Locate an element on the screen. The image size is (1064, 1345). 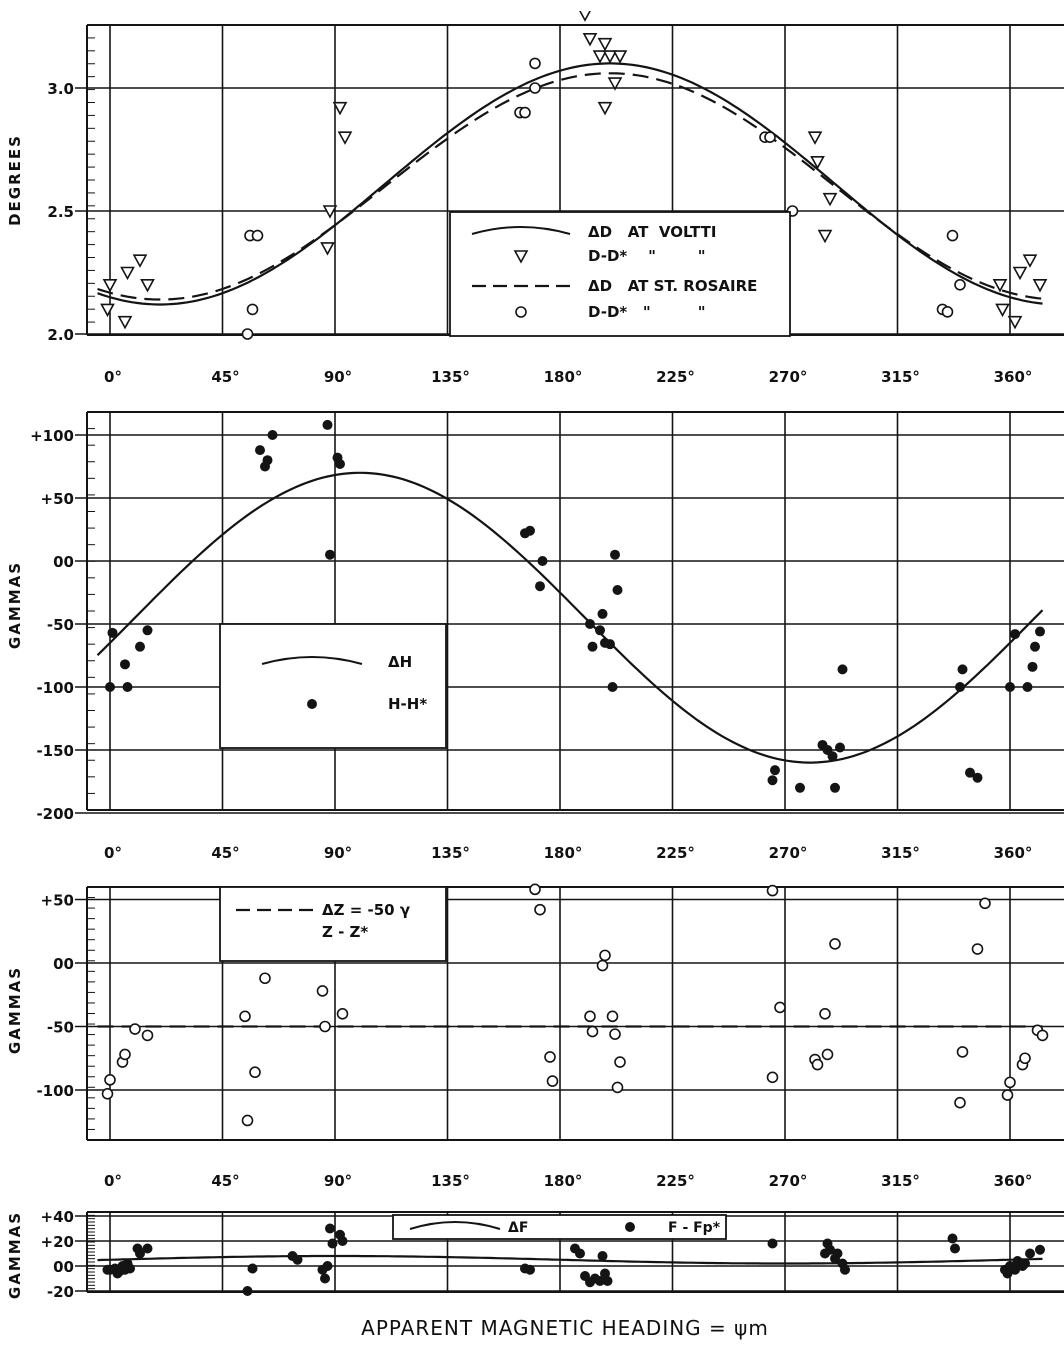
panel-4-legend is located at coordinates (559, 1227).